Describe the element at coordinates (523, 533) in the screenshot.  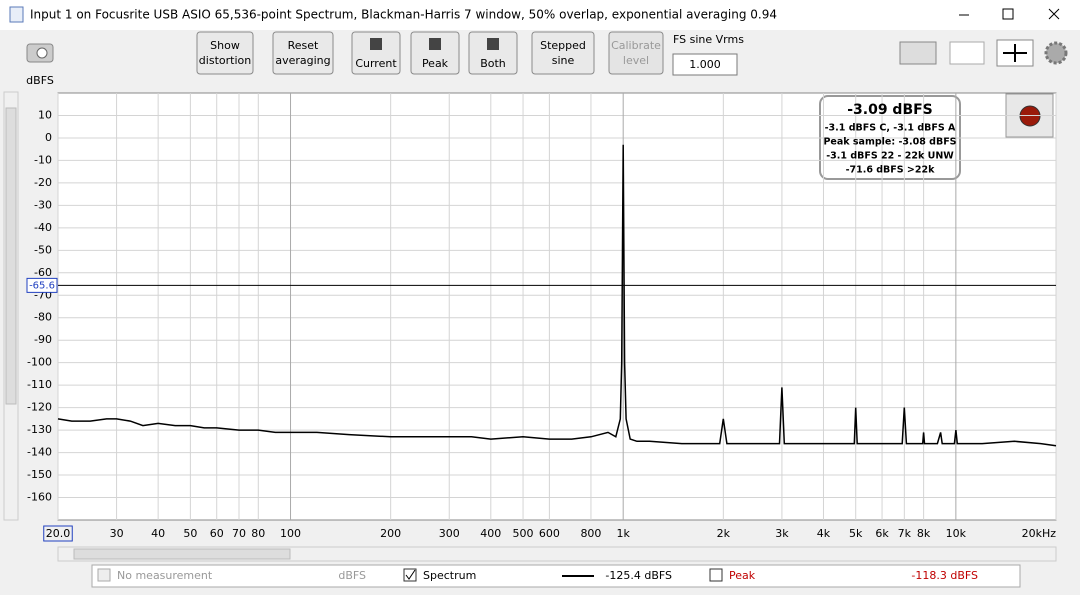
I see `x-tick-label: 500` at that location.